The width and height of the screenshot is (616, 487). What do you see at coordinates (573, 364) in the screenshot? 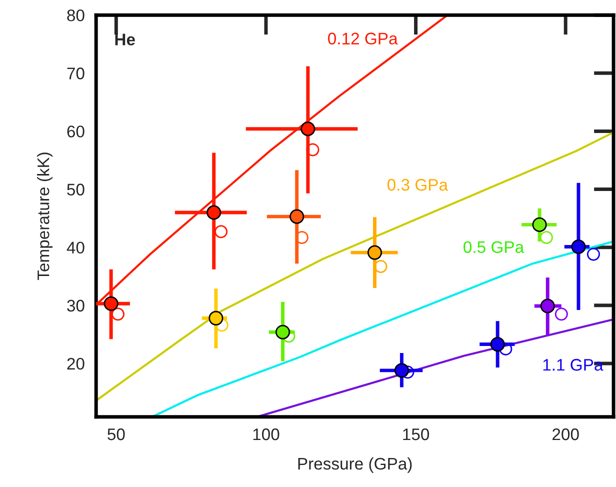
I see `series-label: 1.1 GPa` at bounding box center [573, 364].